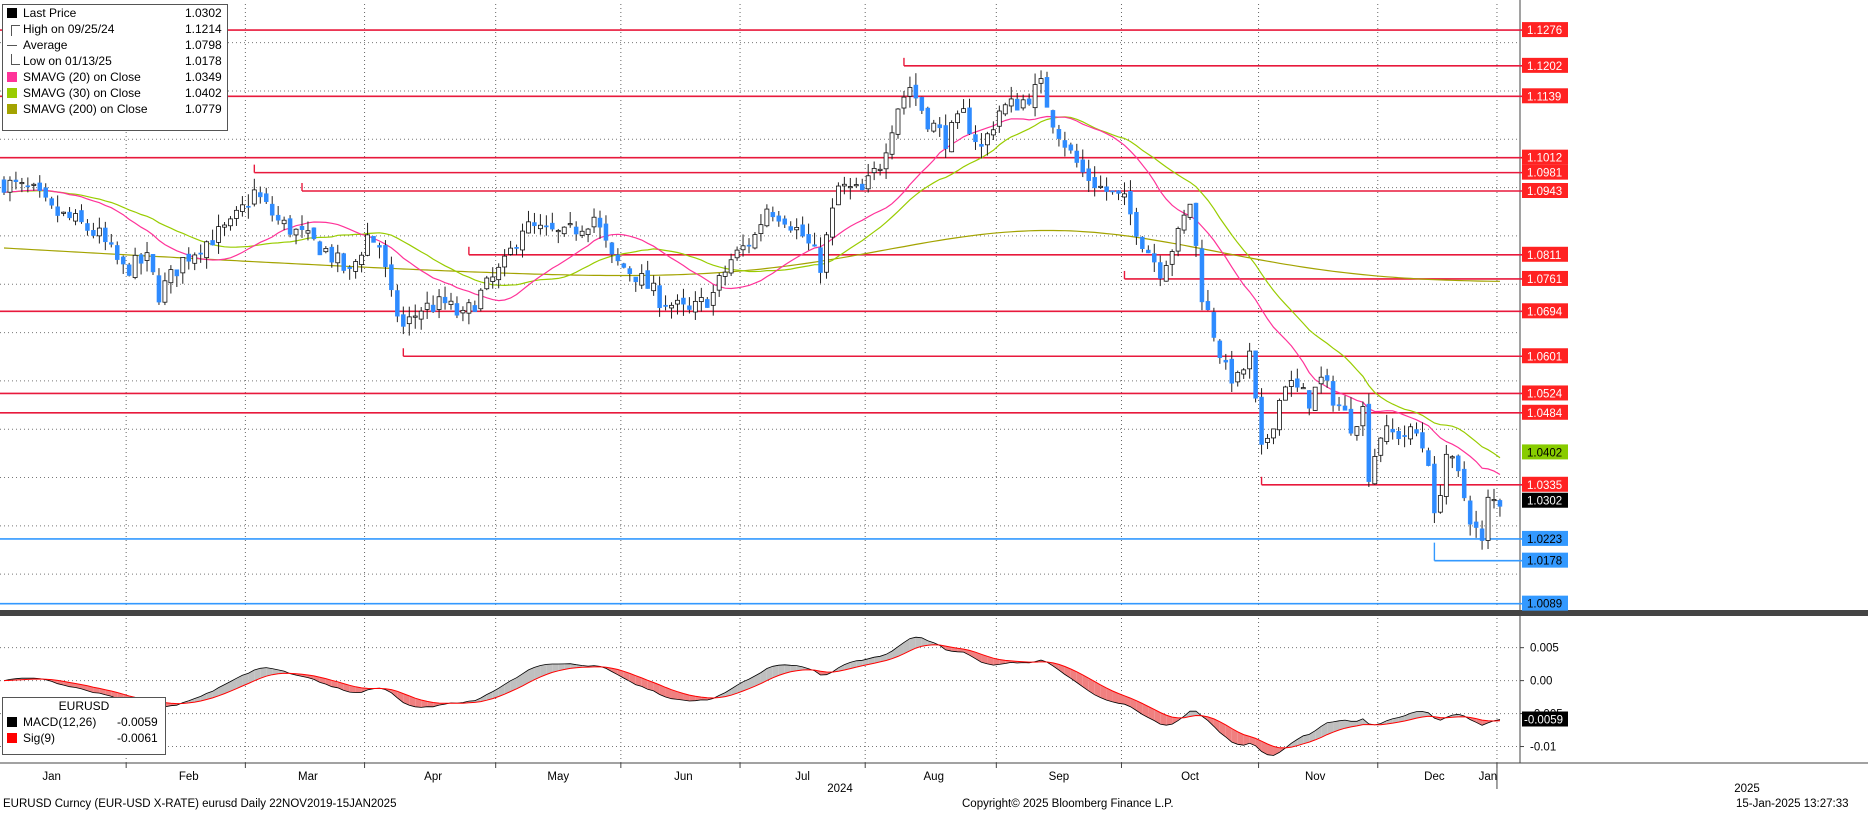 The height and width of the screenshot is (814, 1868). Describe the element at coordinates (433, 777) in the screenshot. I see `x-tick-label-month: Apr` at that location.